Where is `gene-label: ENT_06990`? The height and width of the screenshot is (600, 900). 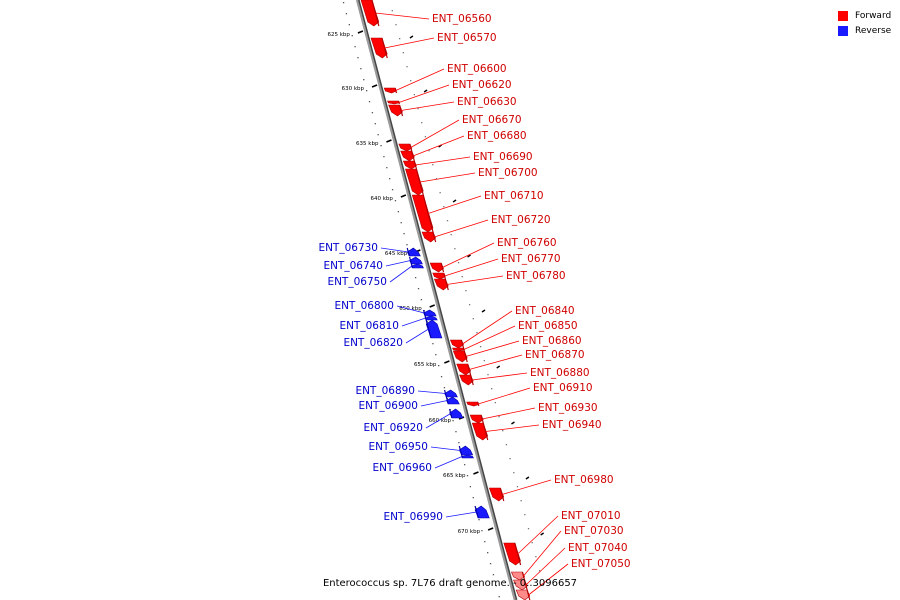 gene-label: ENT_06990 is located at coordinates (413, 517).